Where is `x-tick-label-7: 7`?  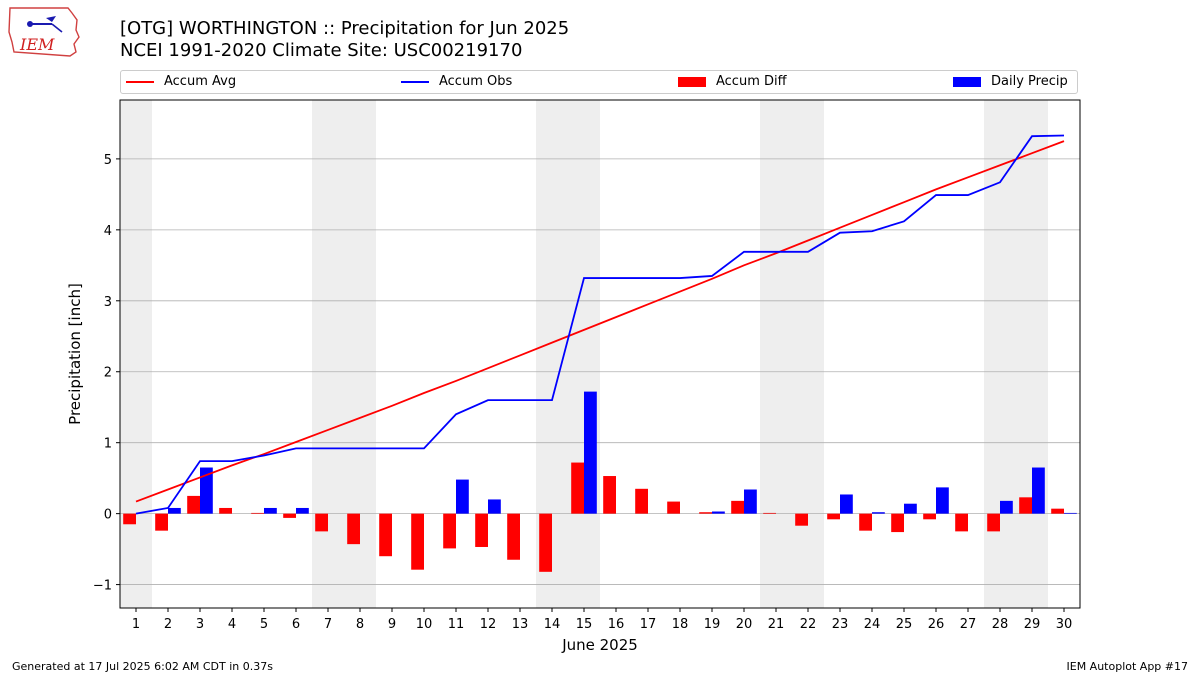
x-tick-label-7: 7 is located at coordinates (328, 624).